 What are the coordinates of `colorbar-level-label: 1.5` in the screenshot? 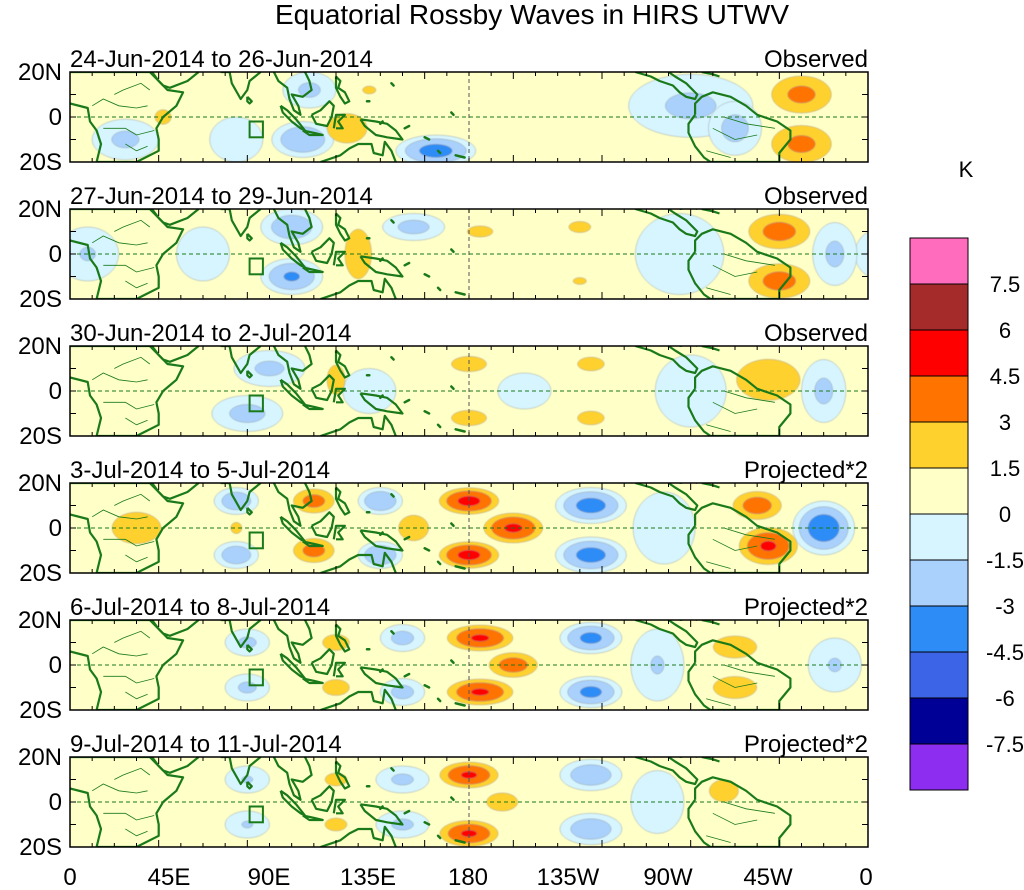 It's located at (1005, 468).